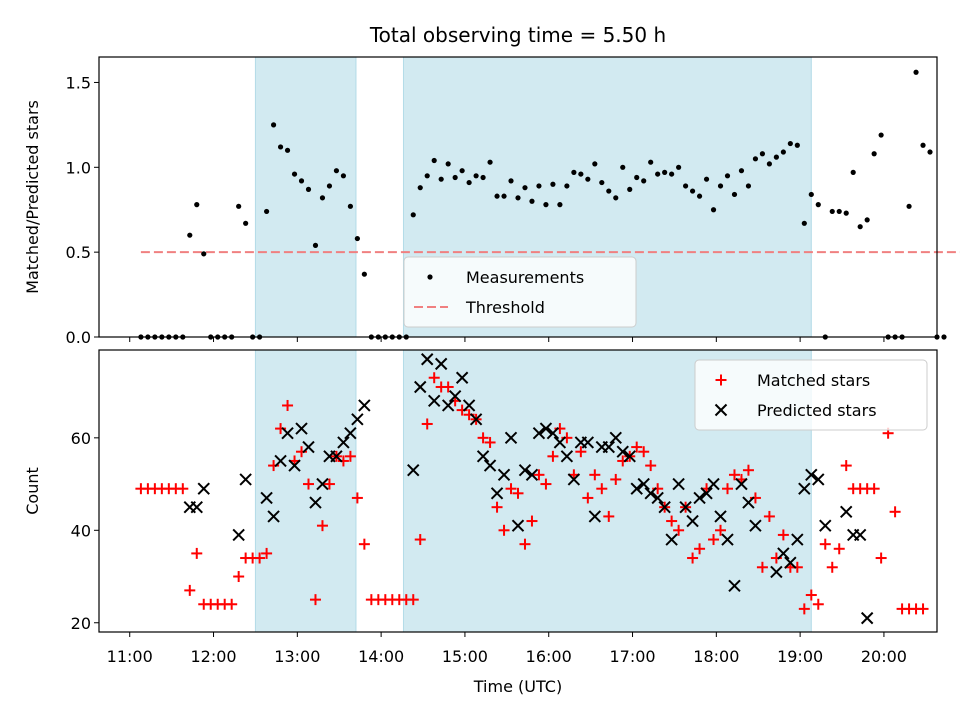 This screenshot has height=720, width=960. I want to click on y-tick-label: 60, so click(81, 438).